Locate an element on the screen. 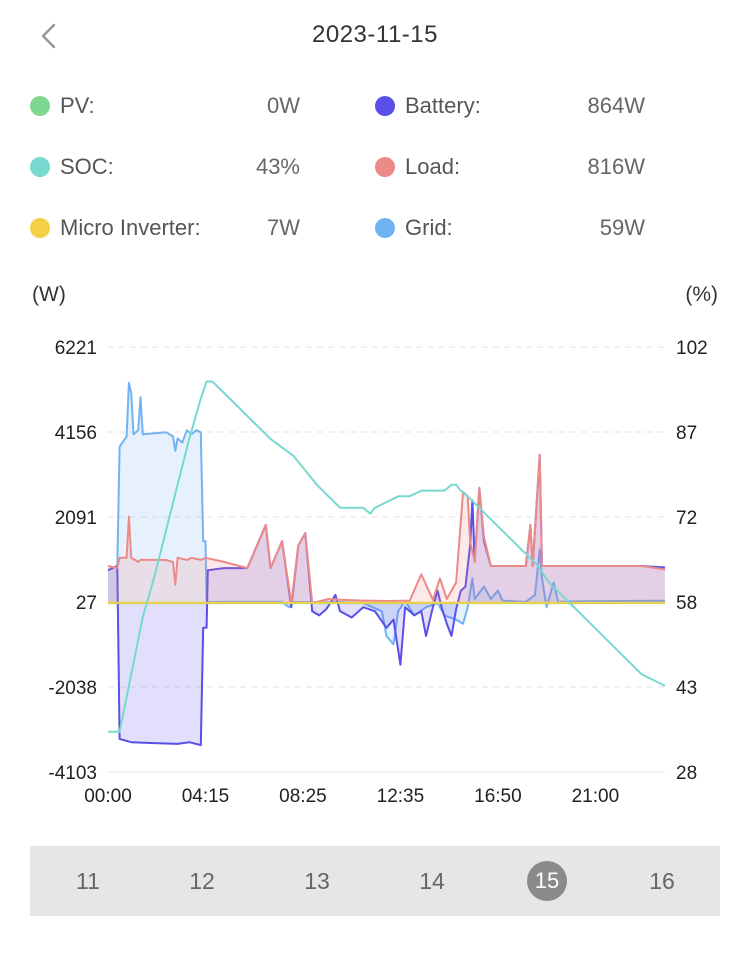 Image resolution: width=750 pixels, height=958 pixels. chevron-left-icon is located at coordinates (48, 36).